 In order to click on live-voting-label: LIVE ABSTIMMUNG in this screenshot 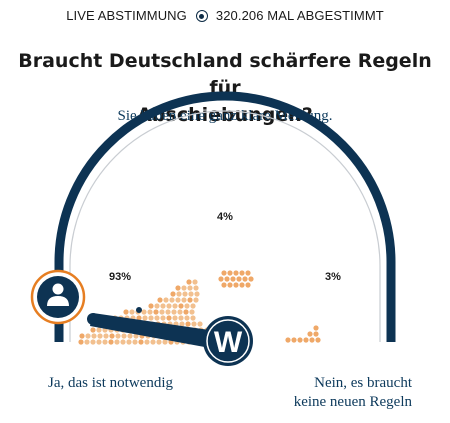, I will do `click(126, 15)`.